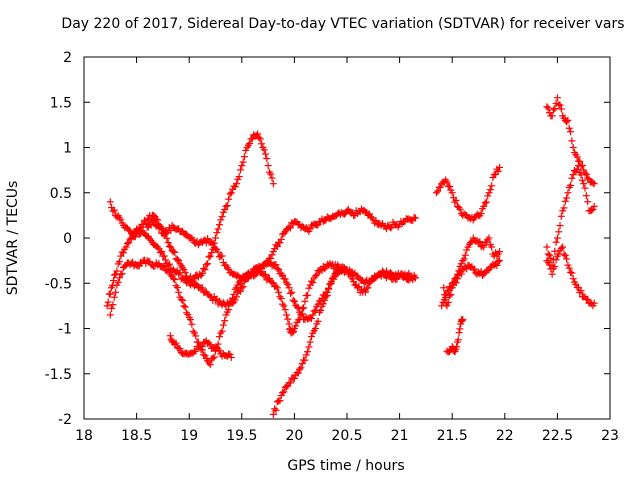 This screenshot has width=640, height=480. I want to click on data-point-track-j, so click(459, 333).